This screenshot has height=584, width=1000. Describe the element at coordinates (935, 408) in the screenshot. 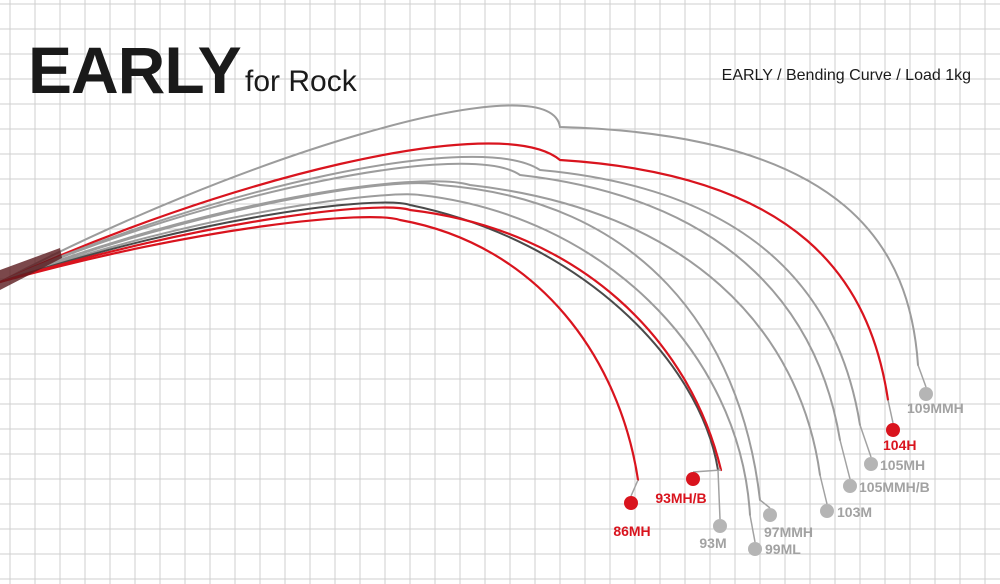

I see `label-109mmh: 109MMH` at that location.